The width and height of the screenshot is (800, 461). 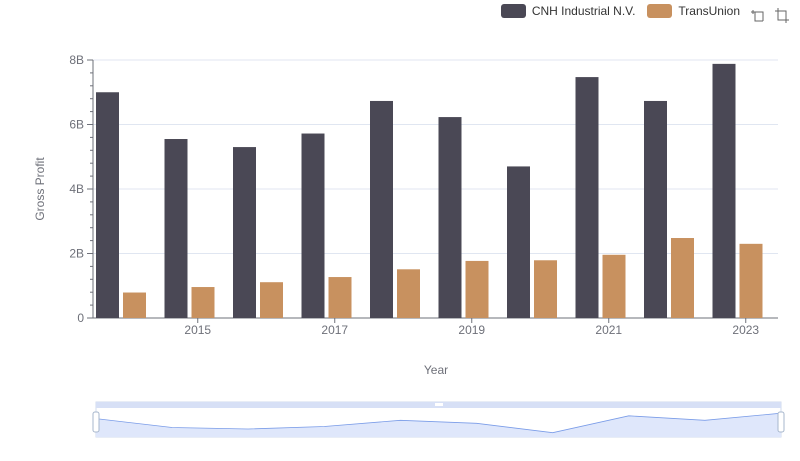 What do you see at coordinates (745, 330) in the screenshot?
I see `x-tick-label: 2023` at bounding box center [745, 330].